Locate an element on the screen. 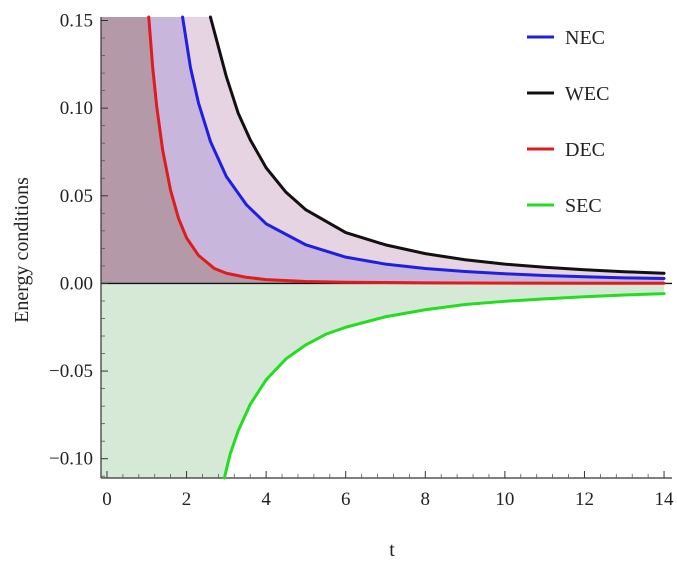 This screenshot has height=565, width=677. legend-label-nec: NEC is located at coordinates (585, 38).